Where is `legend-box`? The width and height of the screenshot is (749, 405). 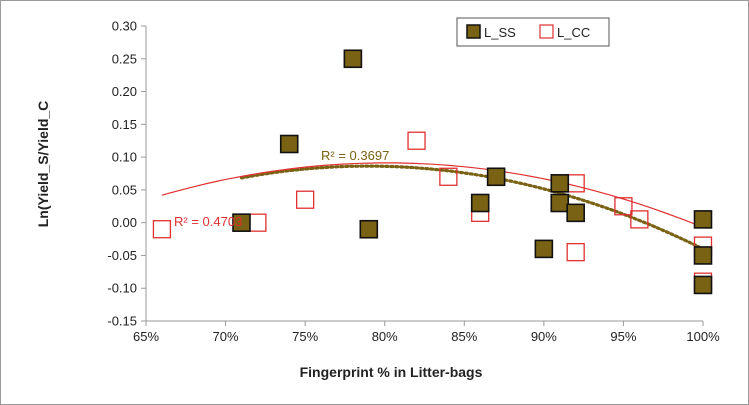 legend-box is located at coordinates (533, 32).